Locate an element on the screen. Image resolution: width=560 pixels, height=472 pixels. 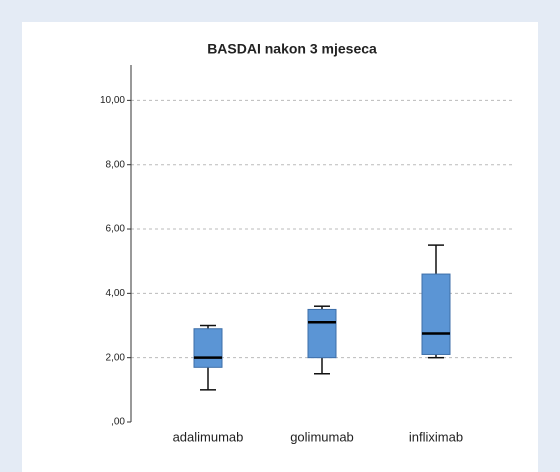
y-tick-label: 8,00 is located at coordinates (116, 164).